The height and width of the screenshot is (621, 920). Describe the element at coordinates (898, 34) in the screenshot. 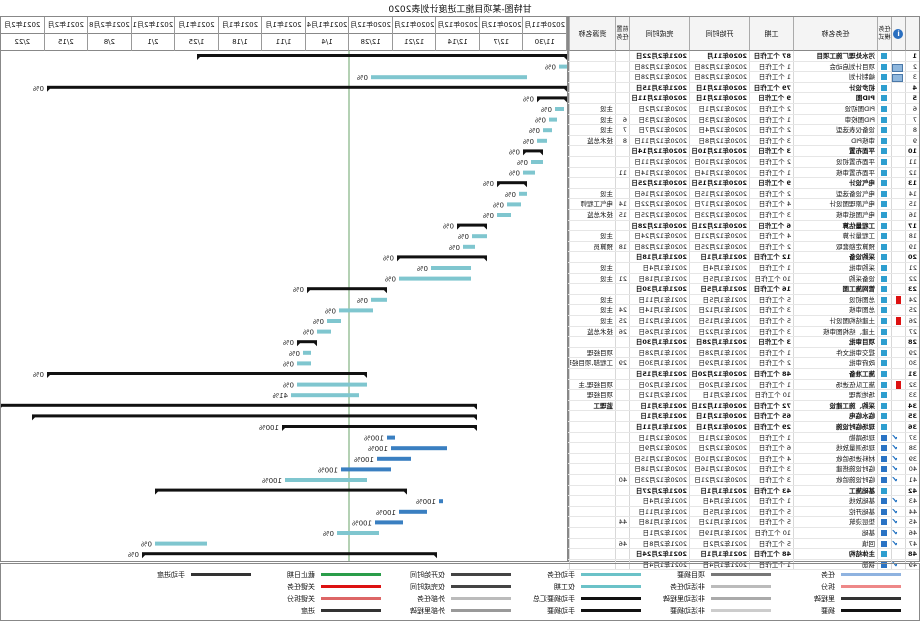

I see `header-info: i` at that location.